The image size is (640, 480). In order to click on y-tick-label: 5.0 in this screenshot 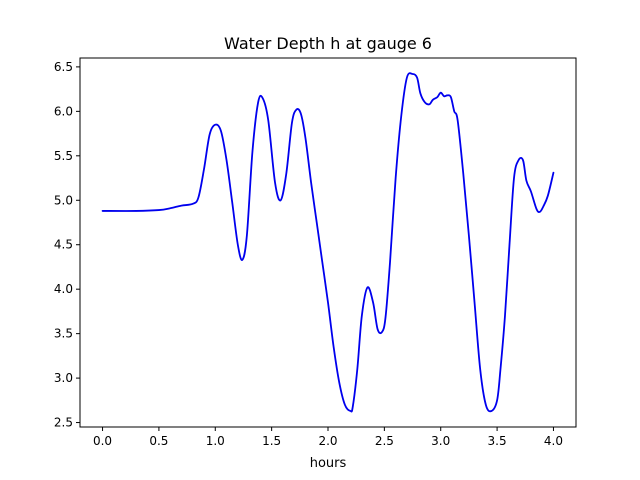, I will do `click(63, 200)`.